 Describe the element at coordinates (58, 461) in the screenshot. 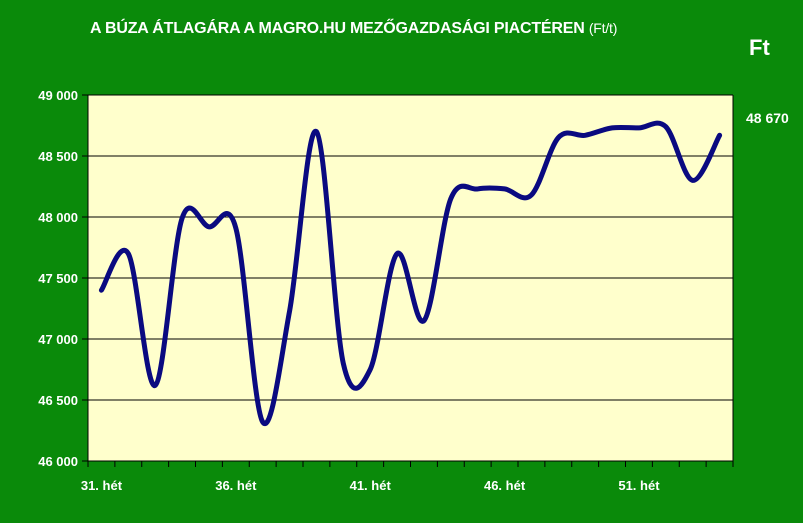

I see `y-tick-label: 46 000` at that location.